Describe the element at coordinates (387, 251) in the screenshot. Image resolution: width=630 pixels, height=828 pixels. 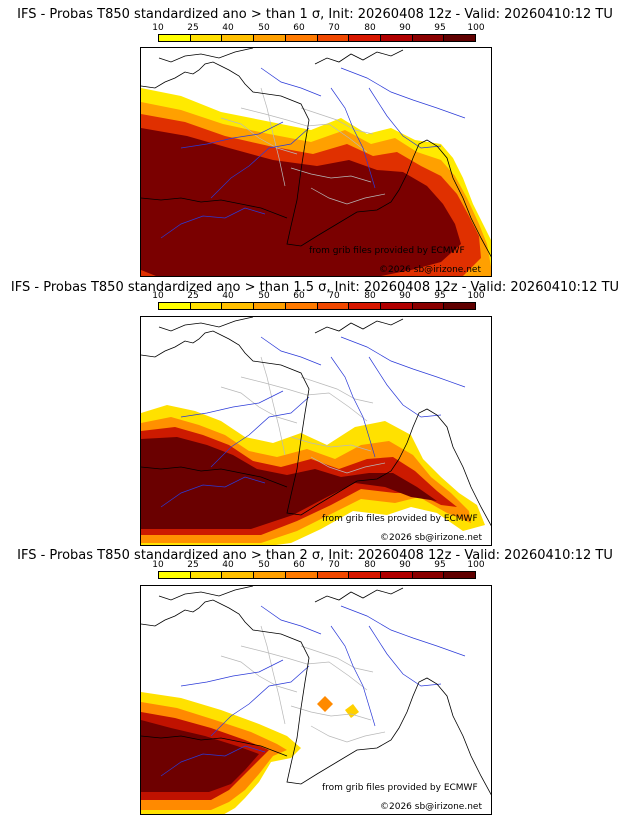
I see `panel-1-credit-source: from grib files provided by ECMWF` at that location.